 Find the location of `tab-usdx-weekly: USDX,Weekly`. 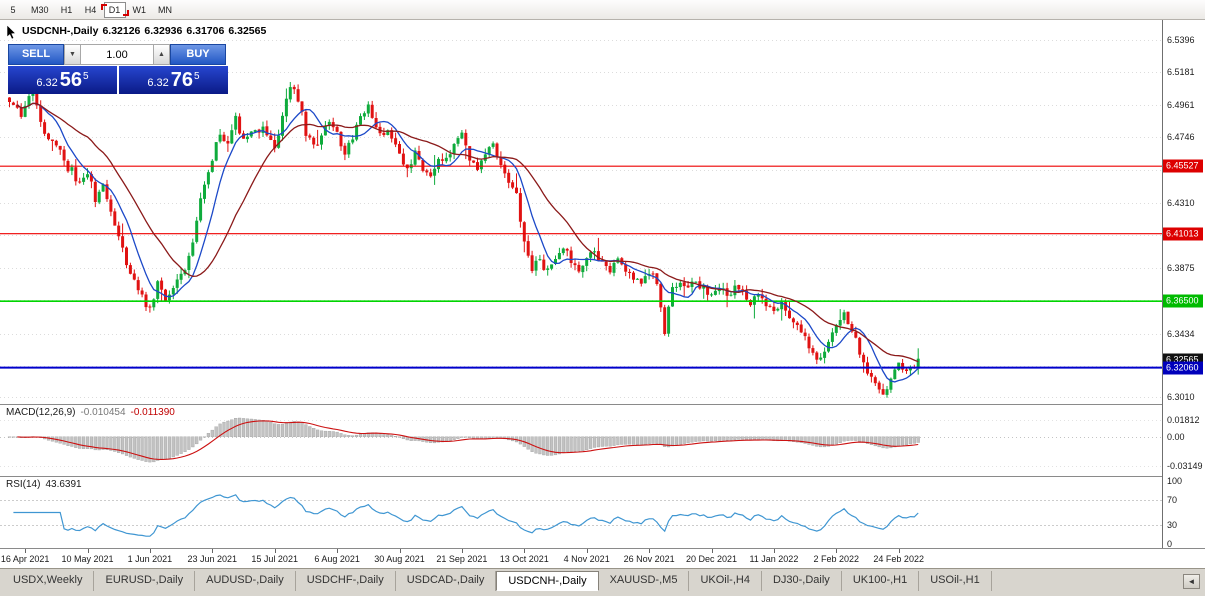

tab-usdx-weekly: USDX,Weekly is located at coordinates (48, 581).